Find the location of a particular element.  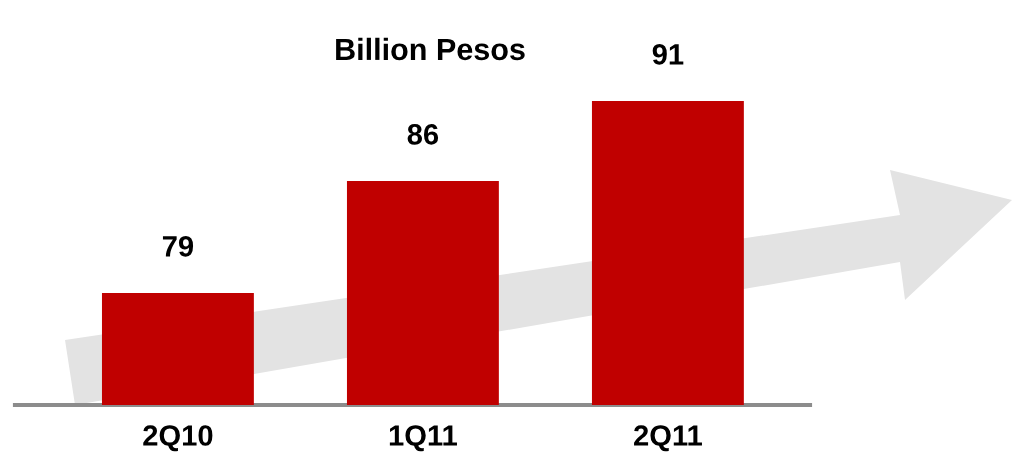

x-tick-label: 1Q11 is located at coordinates (423, 438).